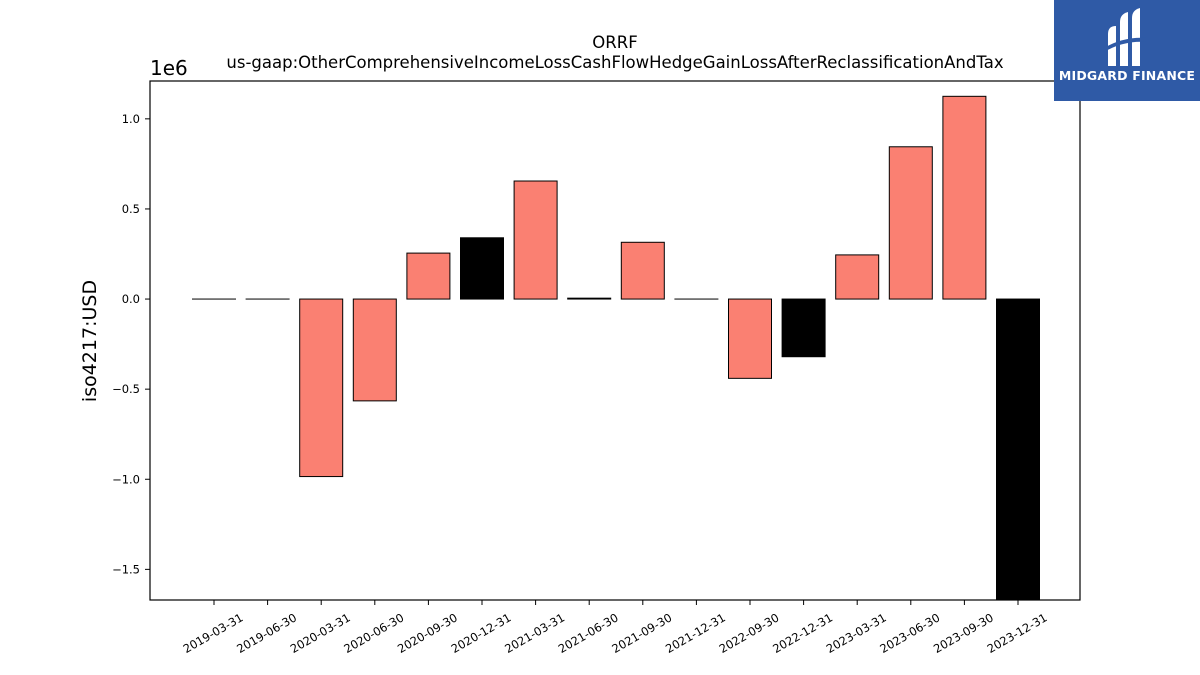  I want to click on y-tick-label: −0.5, so click(126, 389).